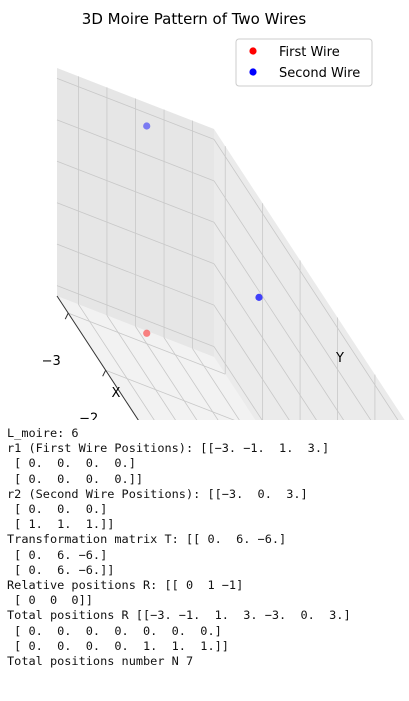 This screenshot has height=701, width=409. Describe the element at coordinates (253, 72) in the screenshot. I see `legend-marker-second-wire` at that location.